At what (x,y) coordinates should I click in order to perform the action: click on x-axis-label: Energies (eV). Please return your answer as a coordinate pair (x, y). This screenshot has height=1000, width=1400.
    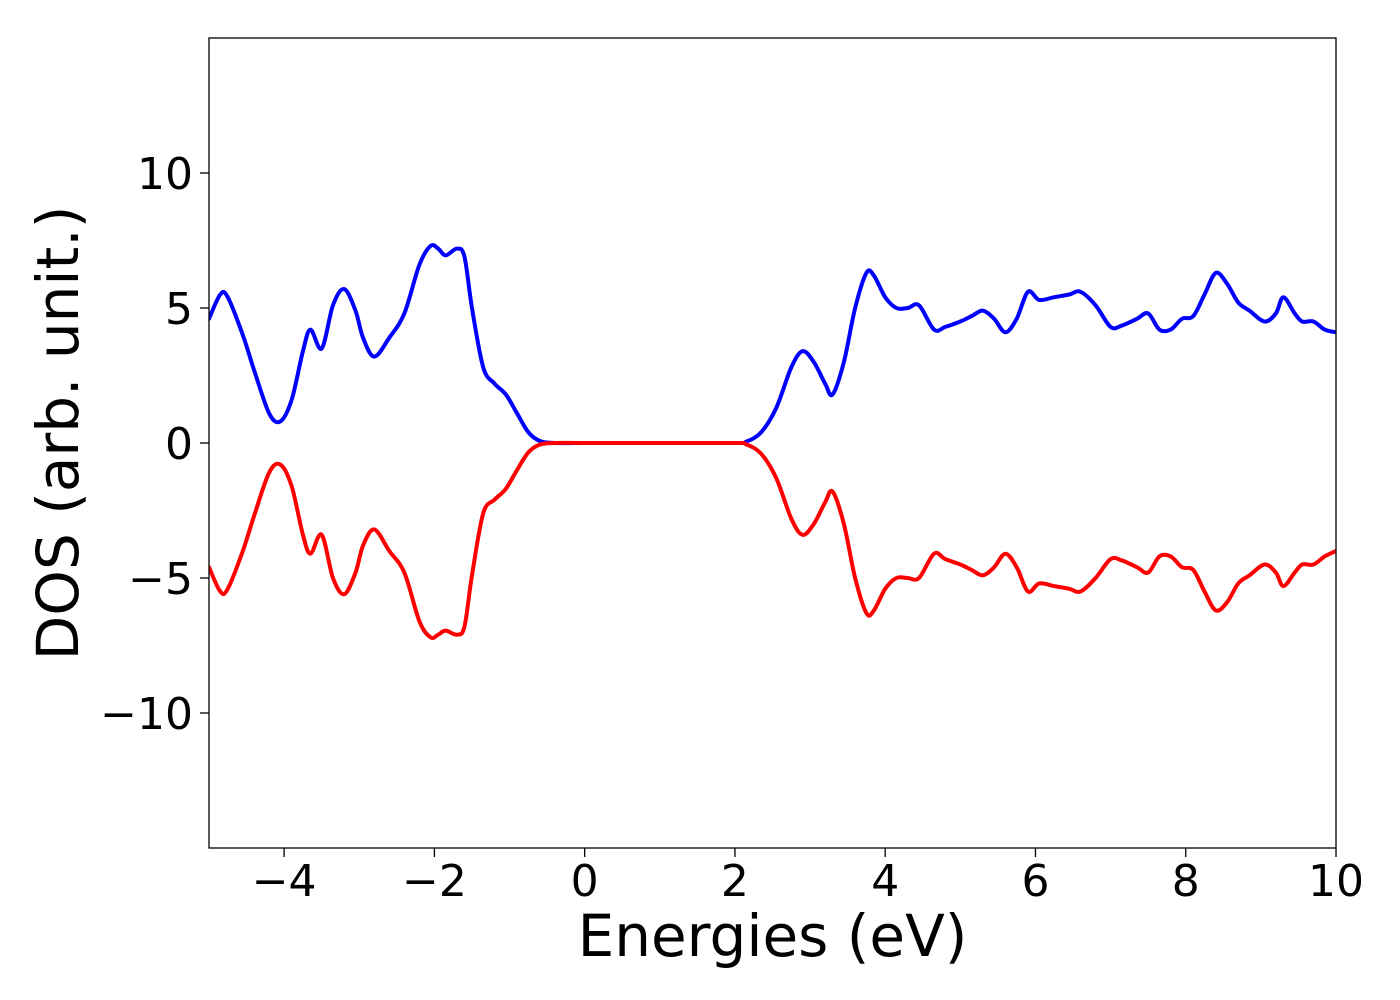
    Looking at the image, I should click on (773, 936).